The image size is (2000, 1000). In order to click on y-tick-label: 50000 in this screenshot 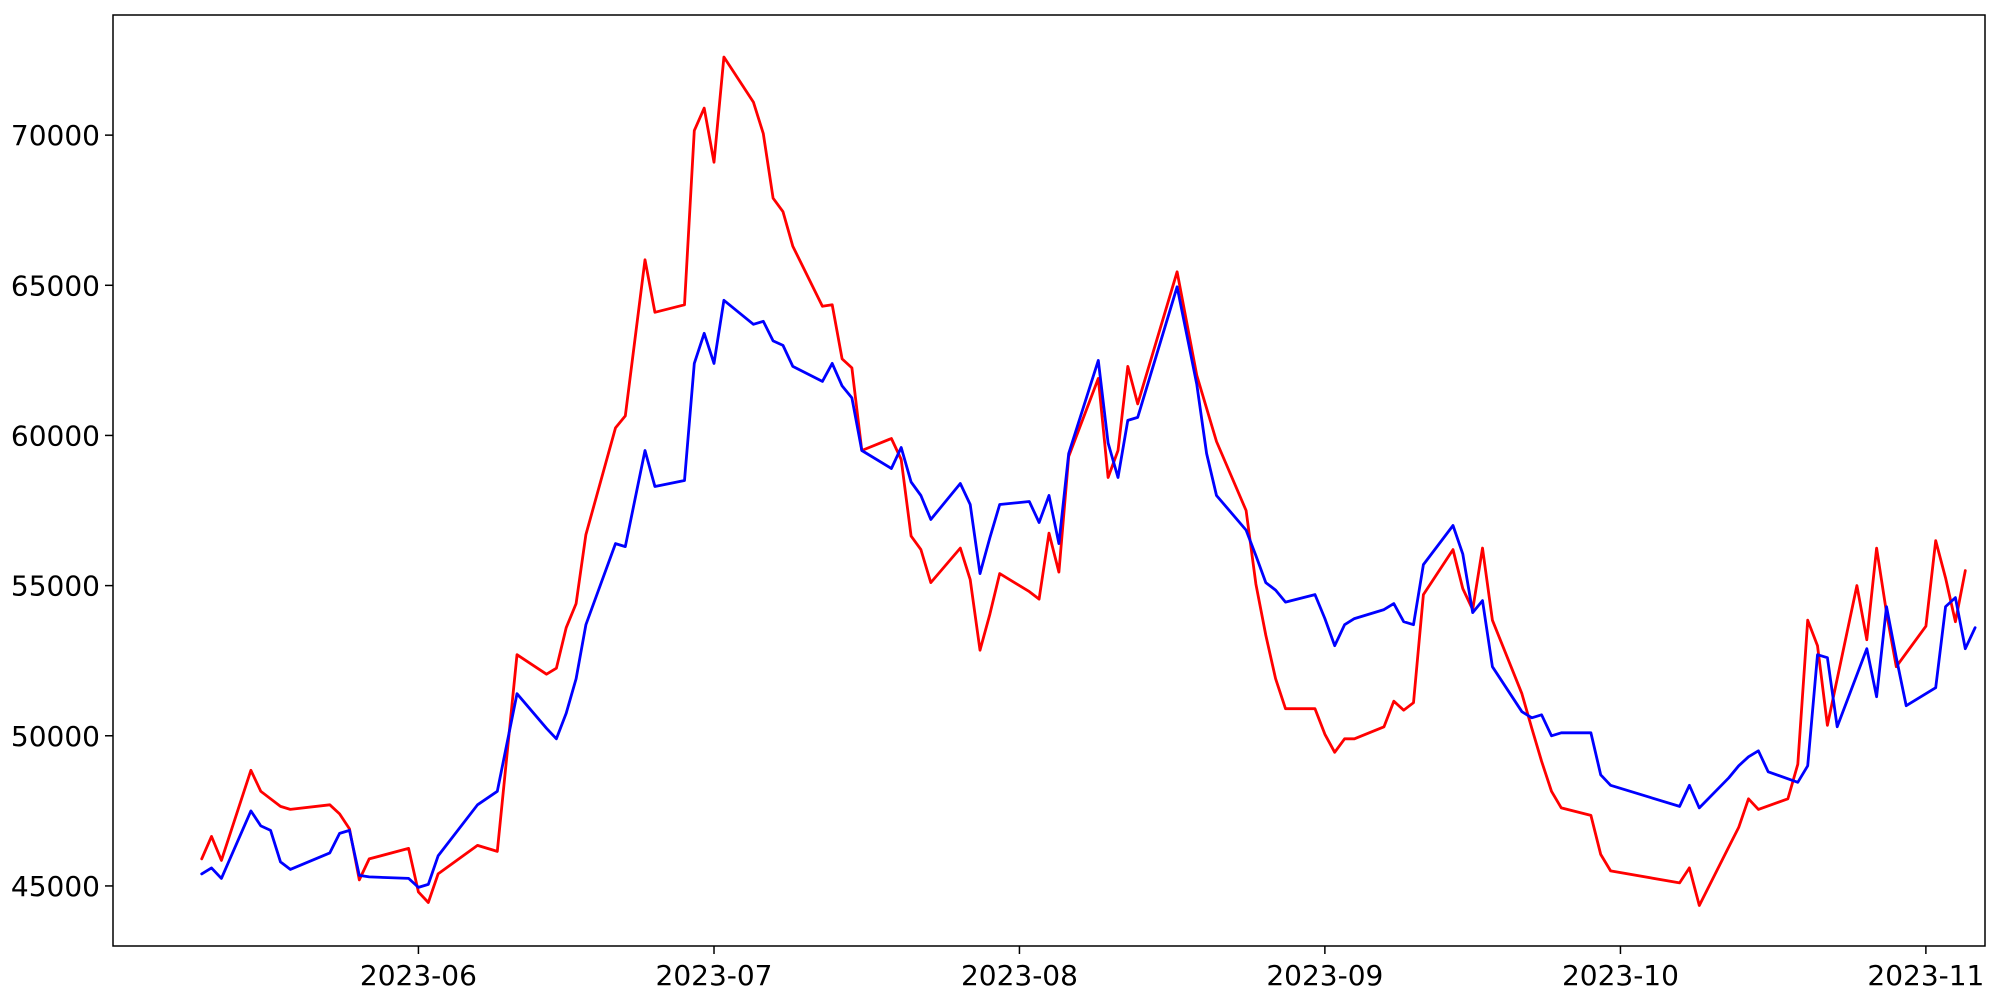, I will do `click(55, 736)`.